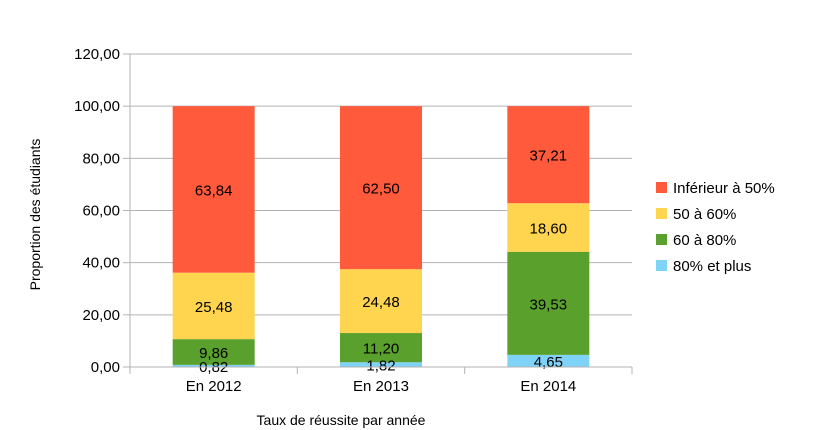 Image resolution: width=814 pixels, height=430 pixels. I want to click on legend-label: 60 à 80%, so click(704, 240).